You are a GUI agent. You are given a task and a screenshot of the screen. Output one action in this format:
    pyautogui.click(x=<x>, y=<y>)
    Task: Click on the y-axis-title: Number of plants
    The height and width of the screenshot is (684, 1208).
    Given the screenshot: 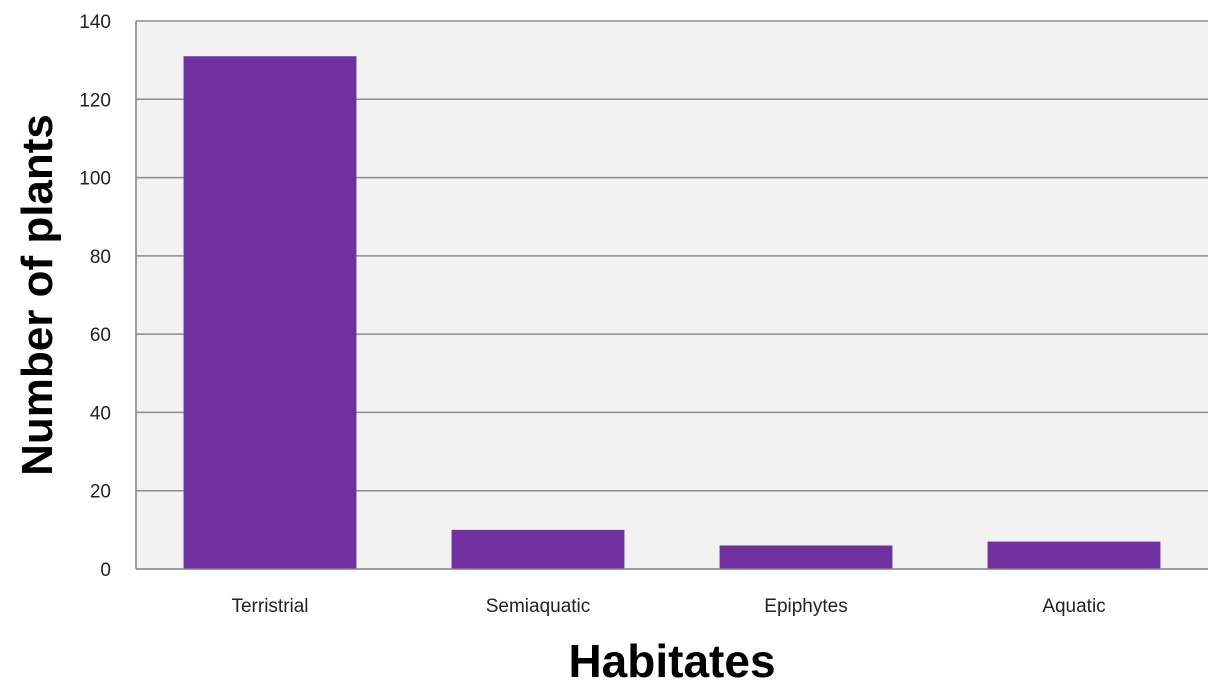 What is the action you would take?
    pyautogui.click(x=37, y=295)
    